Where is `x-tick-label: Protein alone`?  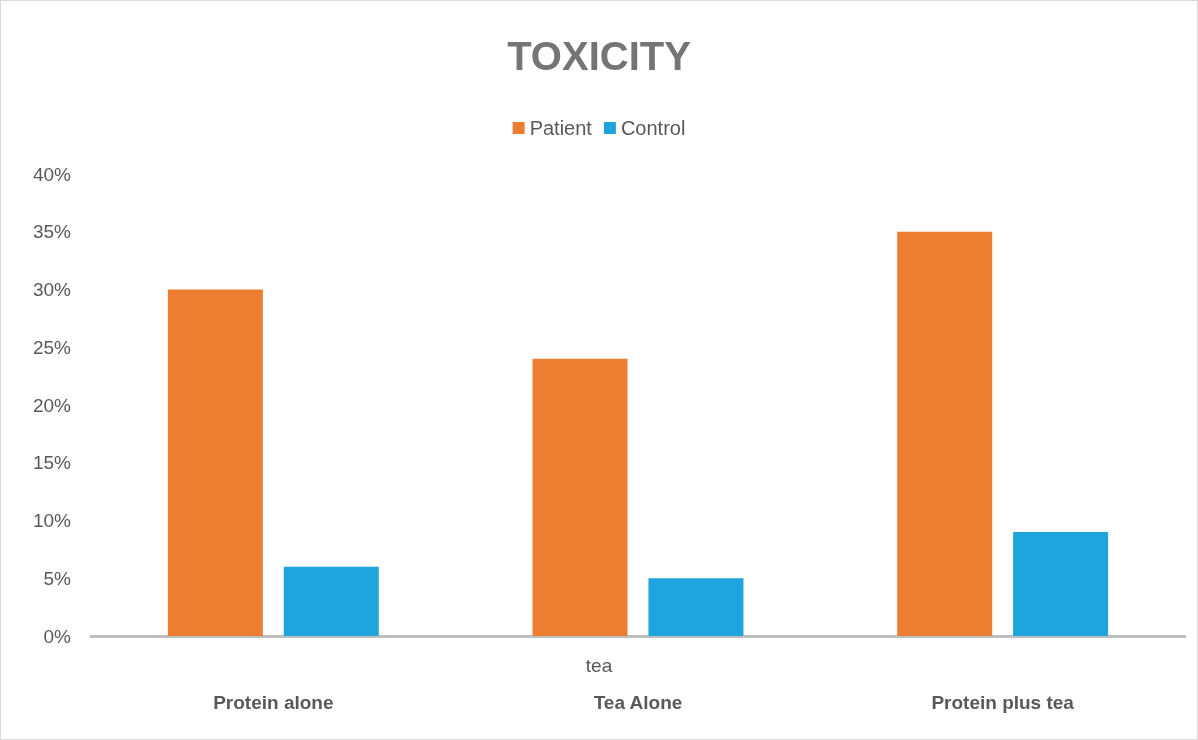
x-tick-label: Protein alone is located at coordinates (273, 702).